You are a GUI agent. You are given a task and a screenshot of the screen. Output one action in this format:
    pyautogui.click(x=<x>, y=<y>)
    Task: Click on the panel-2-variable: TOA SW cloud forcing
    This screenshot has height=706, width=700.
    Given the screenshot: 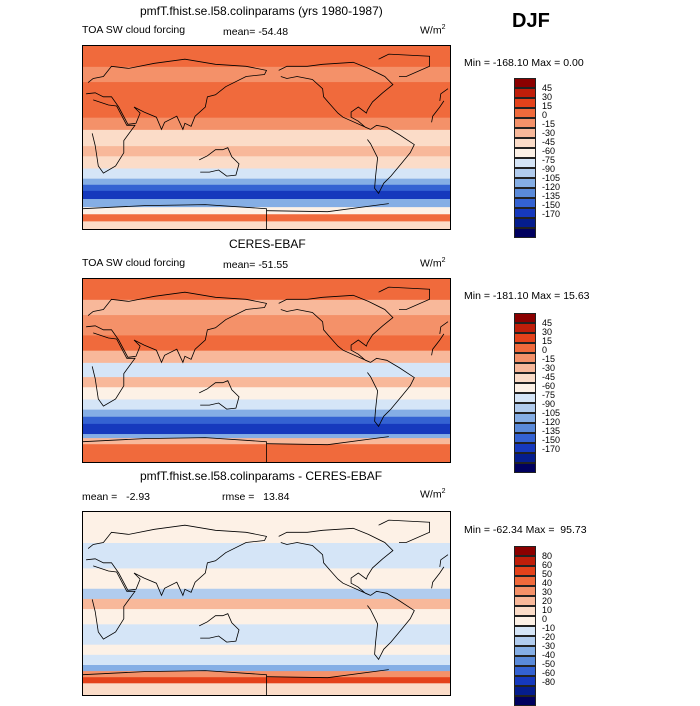 What is the action you would take?
    pyautogui.click(x=134, y=263)
    